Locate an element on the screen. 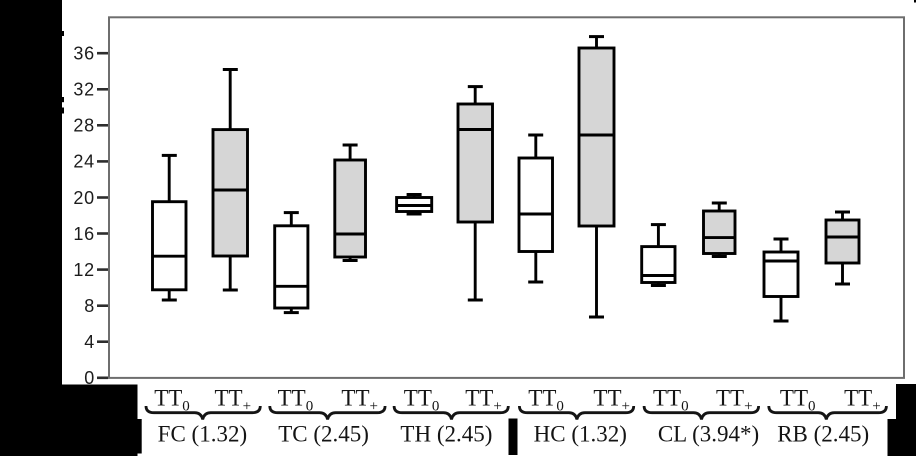  svg-text: 0 is located at coordinates (89, 378).